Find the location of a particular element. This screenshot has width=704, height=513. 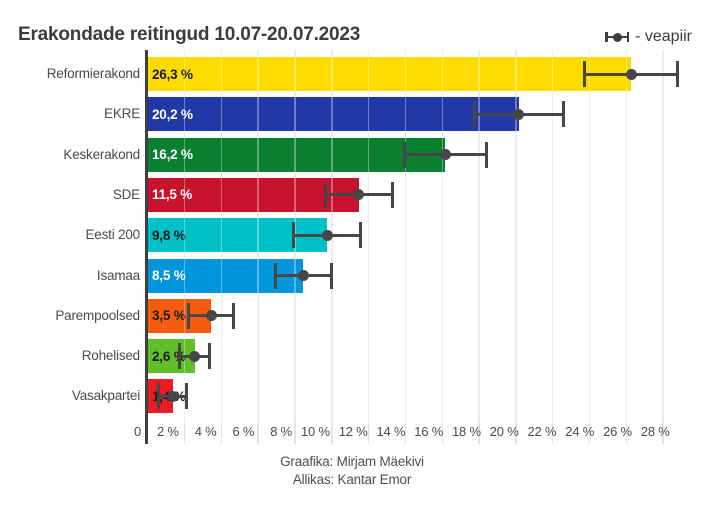

category-label-rohelised: Rohelised is located at coordinates (110, 356).